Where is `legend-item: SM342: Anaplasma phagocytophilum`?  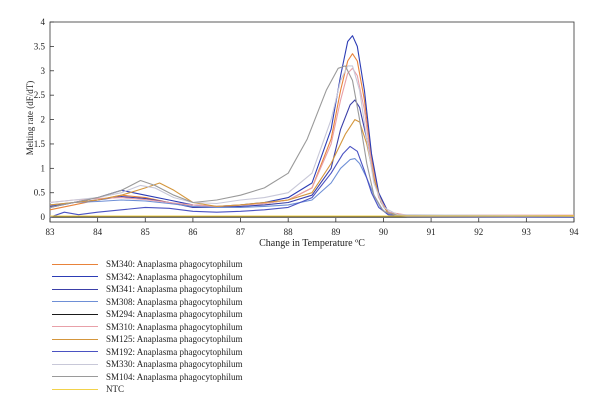
legend-item: SM342: Anaplasma phagocytophilum is located at coordinates (232, 277).